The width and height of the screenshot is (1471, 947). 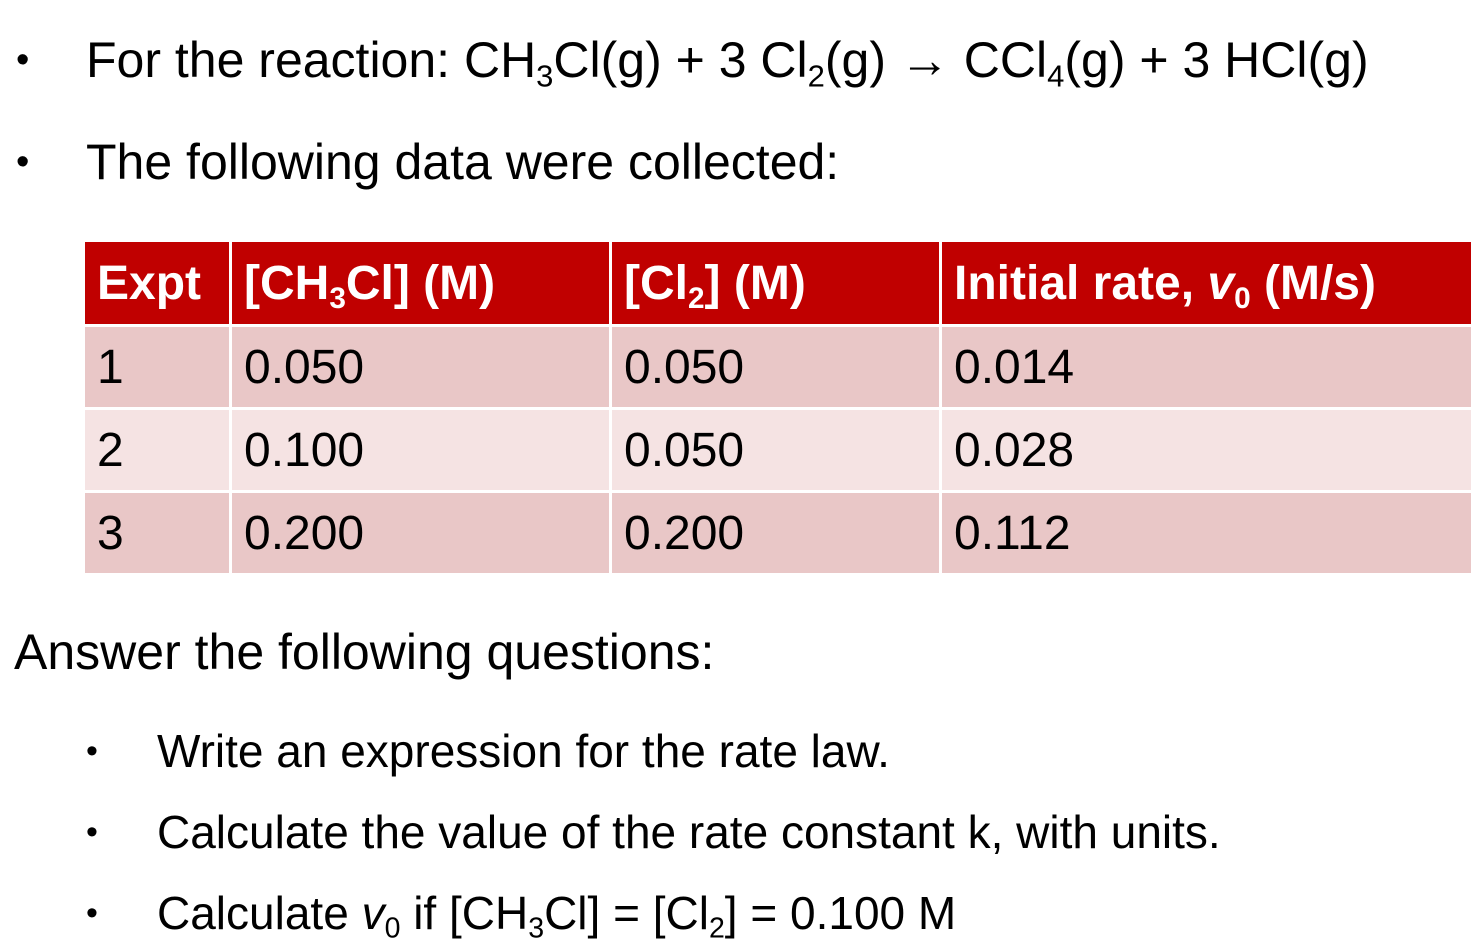 I want to click on header-cl2: [Cl2] (M), so click(x=775, y=283).